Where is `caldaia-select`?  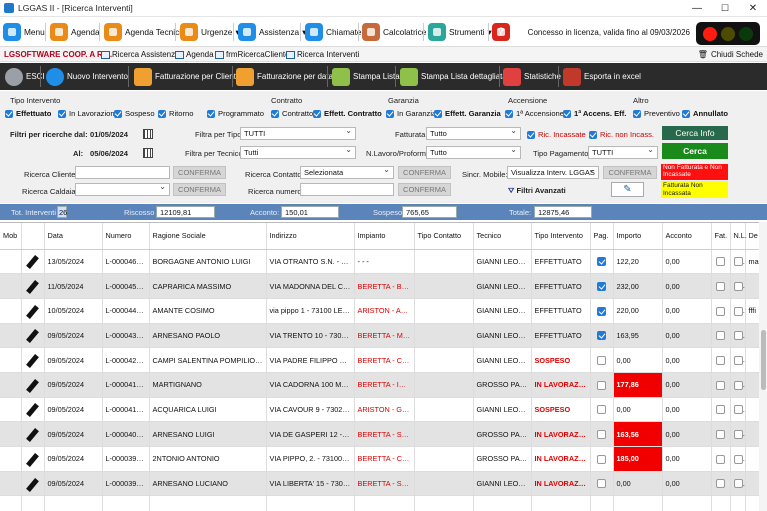
caldaia-select is located at coordinates (122, 189).